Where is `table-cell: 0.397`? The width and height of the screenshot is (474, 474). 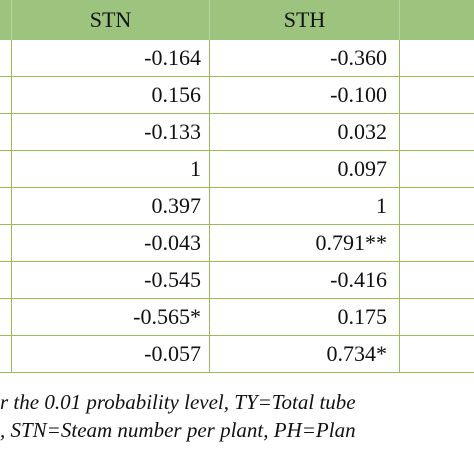 table-cell: 0.397 is located at coordinates (111, 206).